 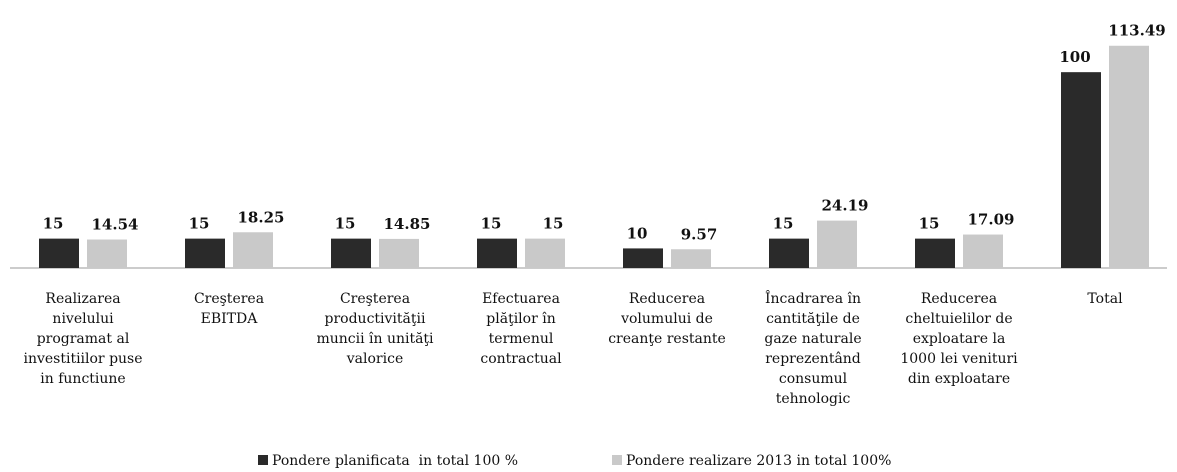 I want to click on value-label: 9.57, so click(x=699, y=234).